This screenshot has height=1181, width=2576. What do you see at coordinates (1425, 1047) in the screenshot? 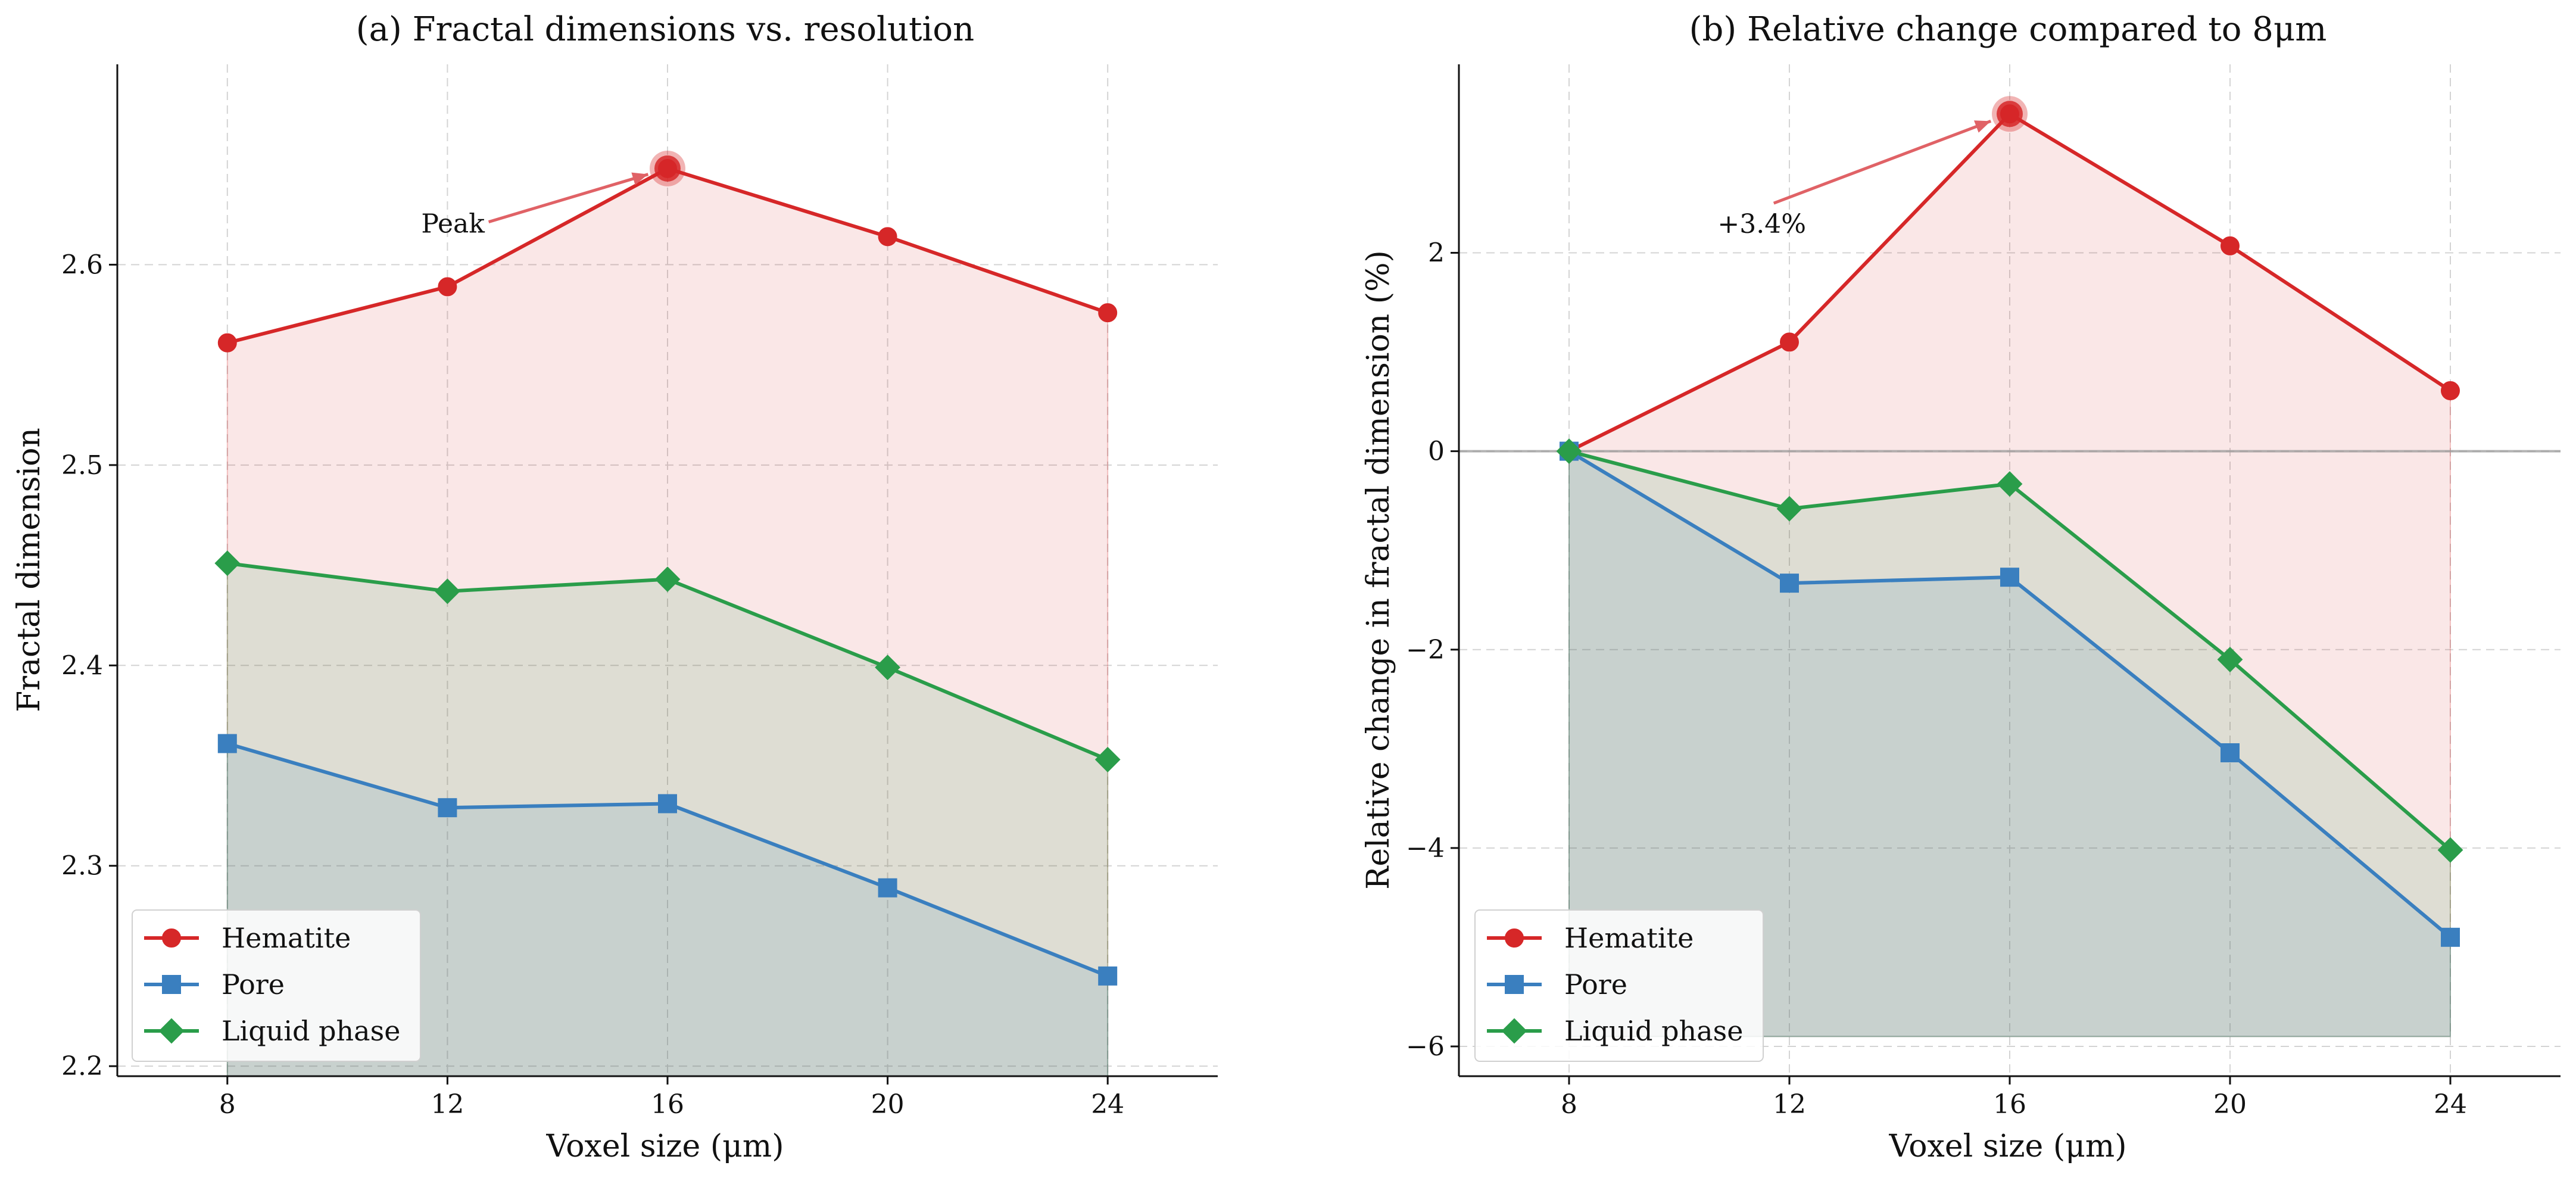
I see `panel-b-y-tick-label-0: −6` at bounding box center [1425, 1047].